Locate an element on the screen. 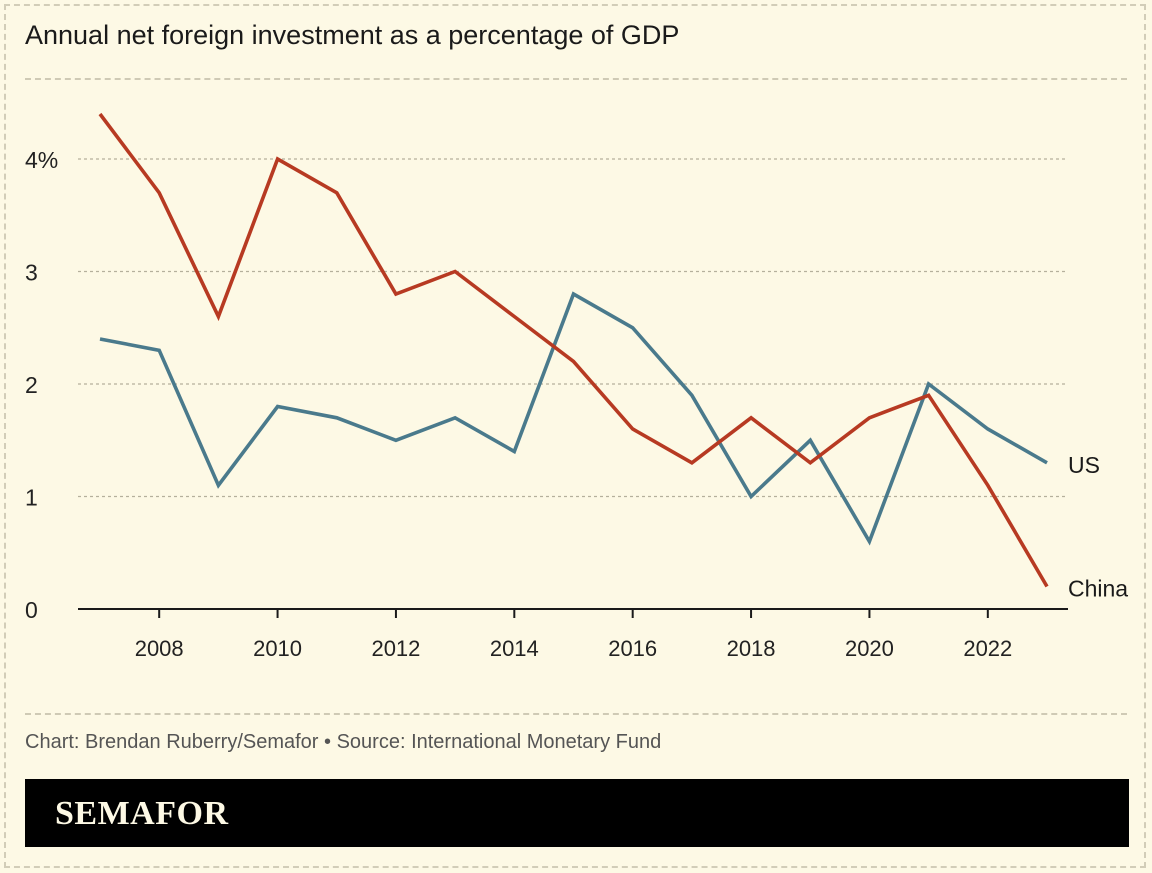 Image resolution: width=1152 pixels, height=873 pixels. series-label-us: US is located at coordinates (1084, 465).